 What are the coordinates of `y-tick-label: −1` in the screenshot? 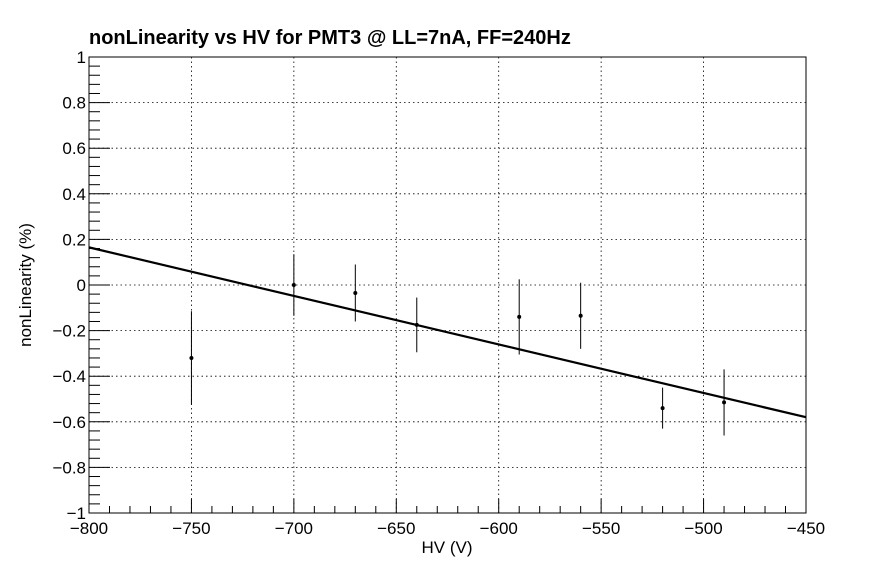 It's located at (76, 513).